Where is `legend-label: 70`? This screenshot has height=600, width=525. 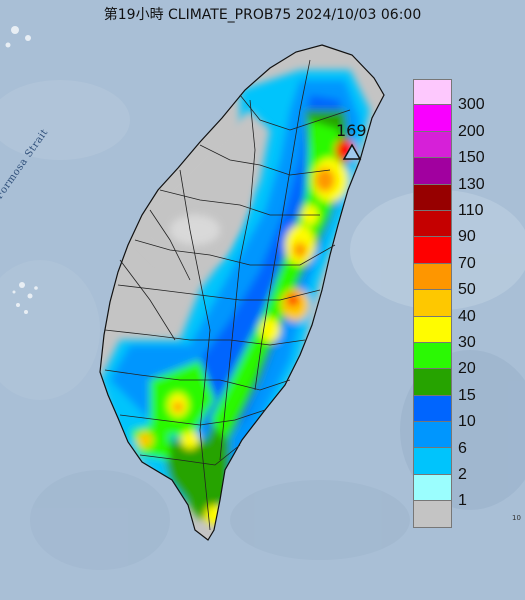
legend-label: 70 is located at coordinates (467, 263).